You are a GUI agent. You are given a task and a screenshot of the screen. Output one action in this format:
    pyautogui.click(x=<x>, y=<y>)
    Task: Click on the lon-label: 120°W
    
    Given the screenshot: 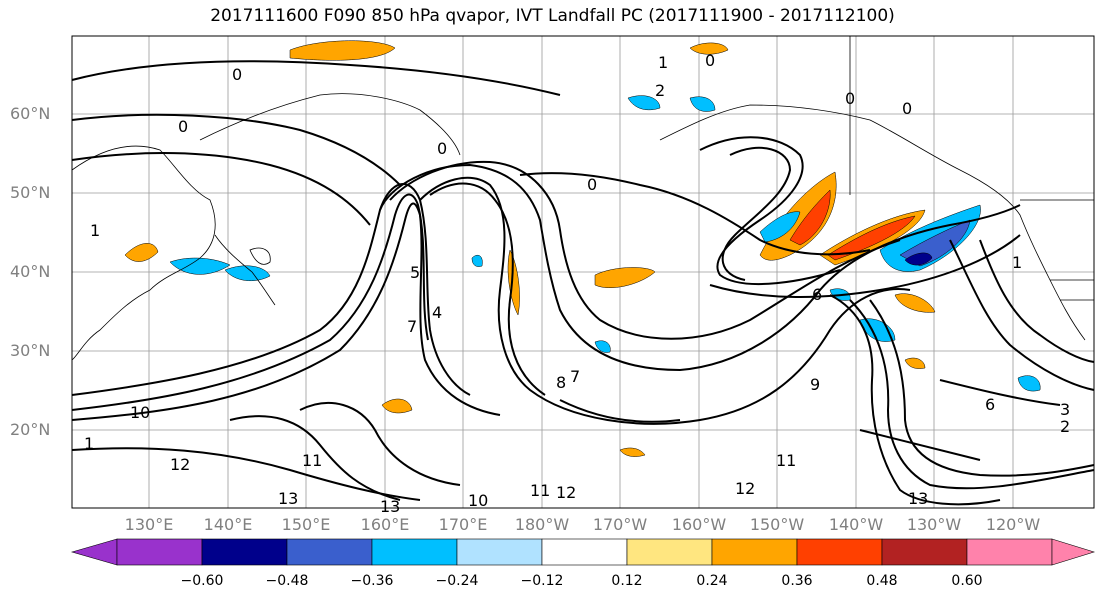 What is the action you would take?
    pyautogui.click(x=1013, y=524)
    